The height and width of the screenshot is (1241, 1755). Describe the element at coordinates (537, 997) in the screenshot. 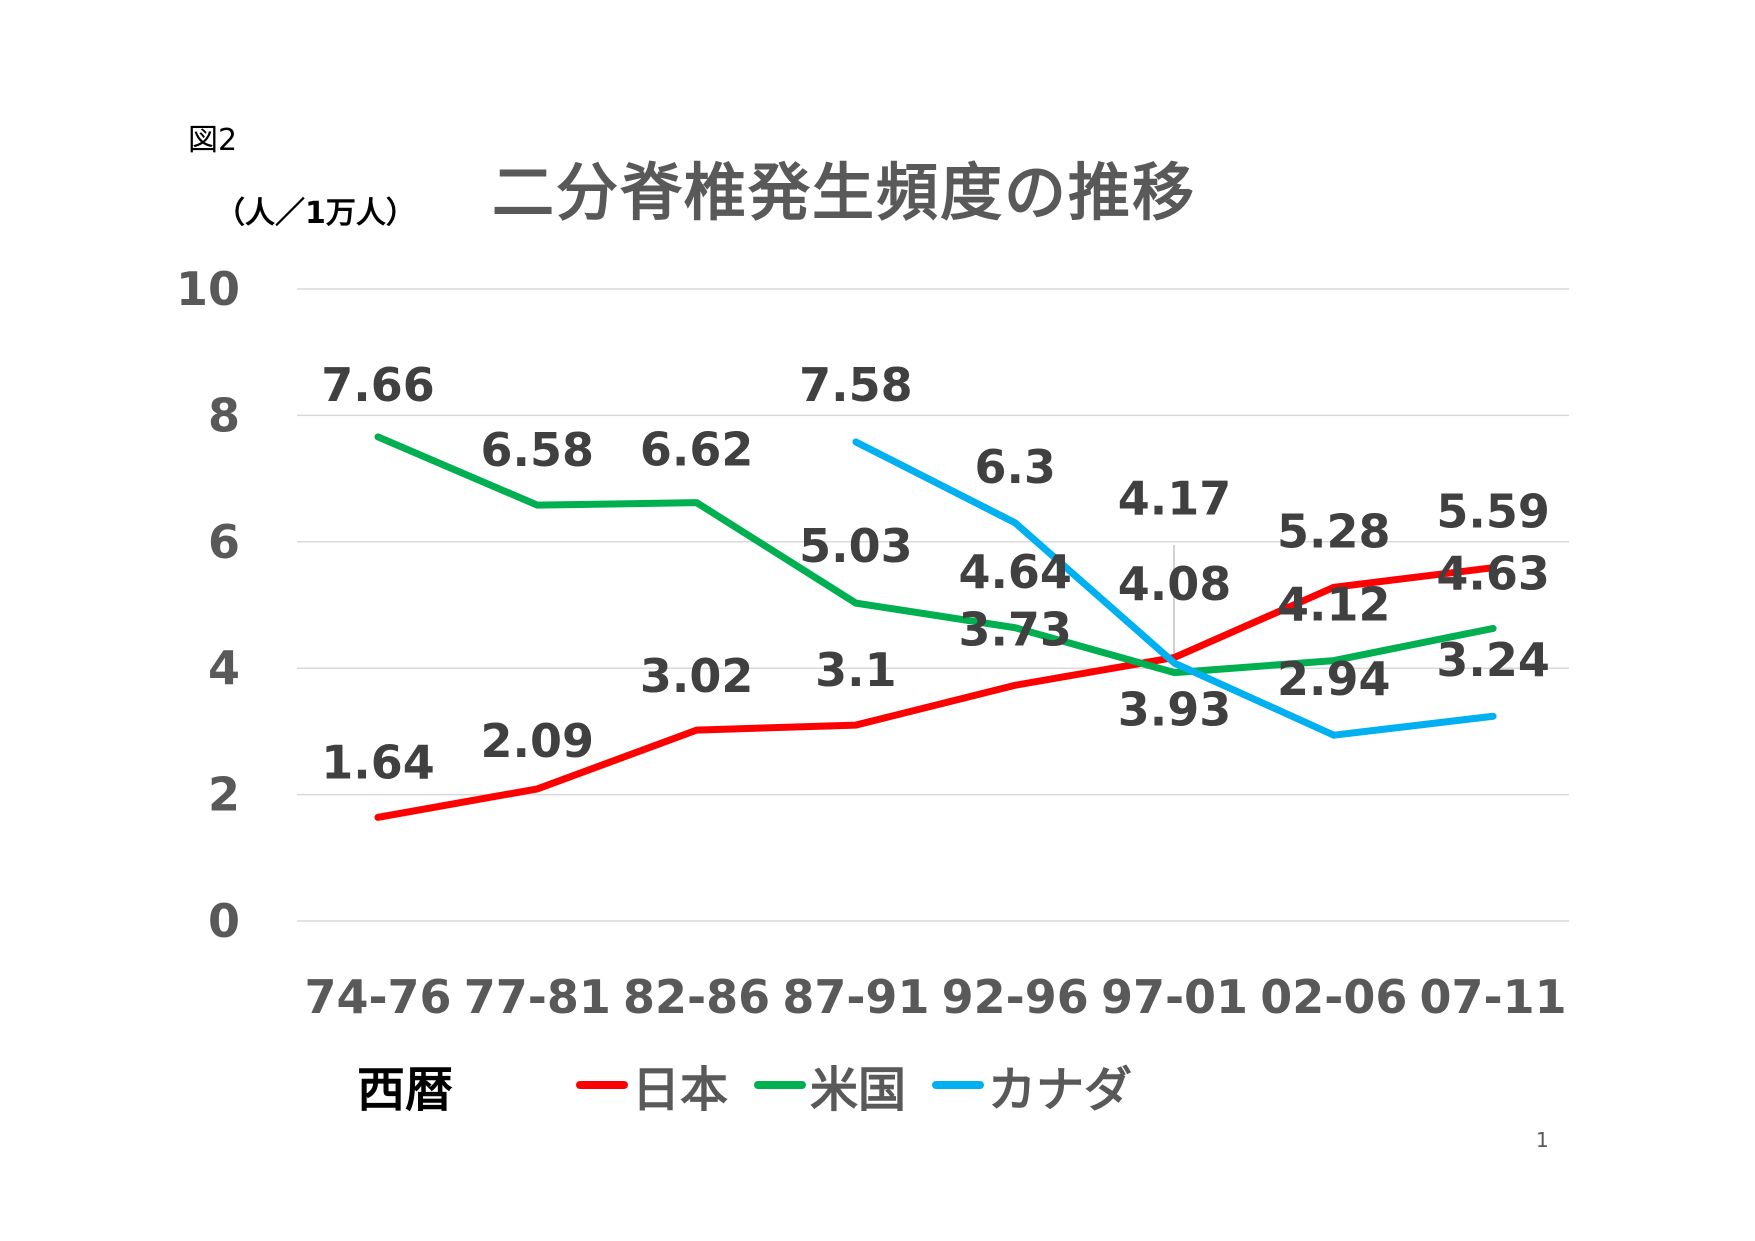

I see `x-tick-label: 77-81` at that location.